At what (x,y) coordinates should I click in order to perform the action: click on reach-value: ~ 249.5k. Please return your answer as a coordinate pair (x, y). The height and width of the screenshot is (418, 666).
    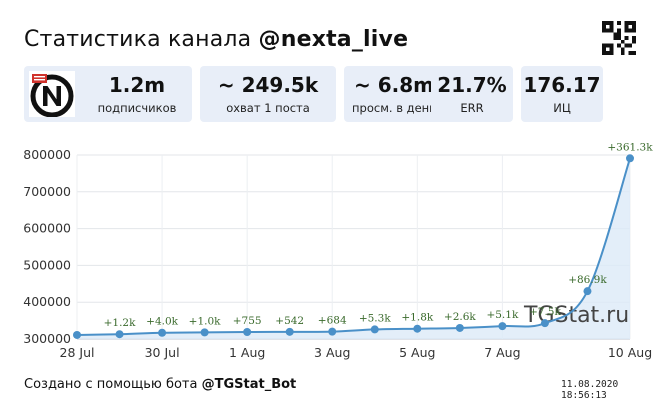
    Looking at the image, I should click on (268, 85).